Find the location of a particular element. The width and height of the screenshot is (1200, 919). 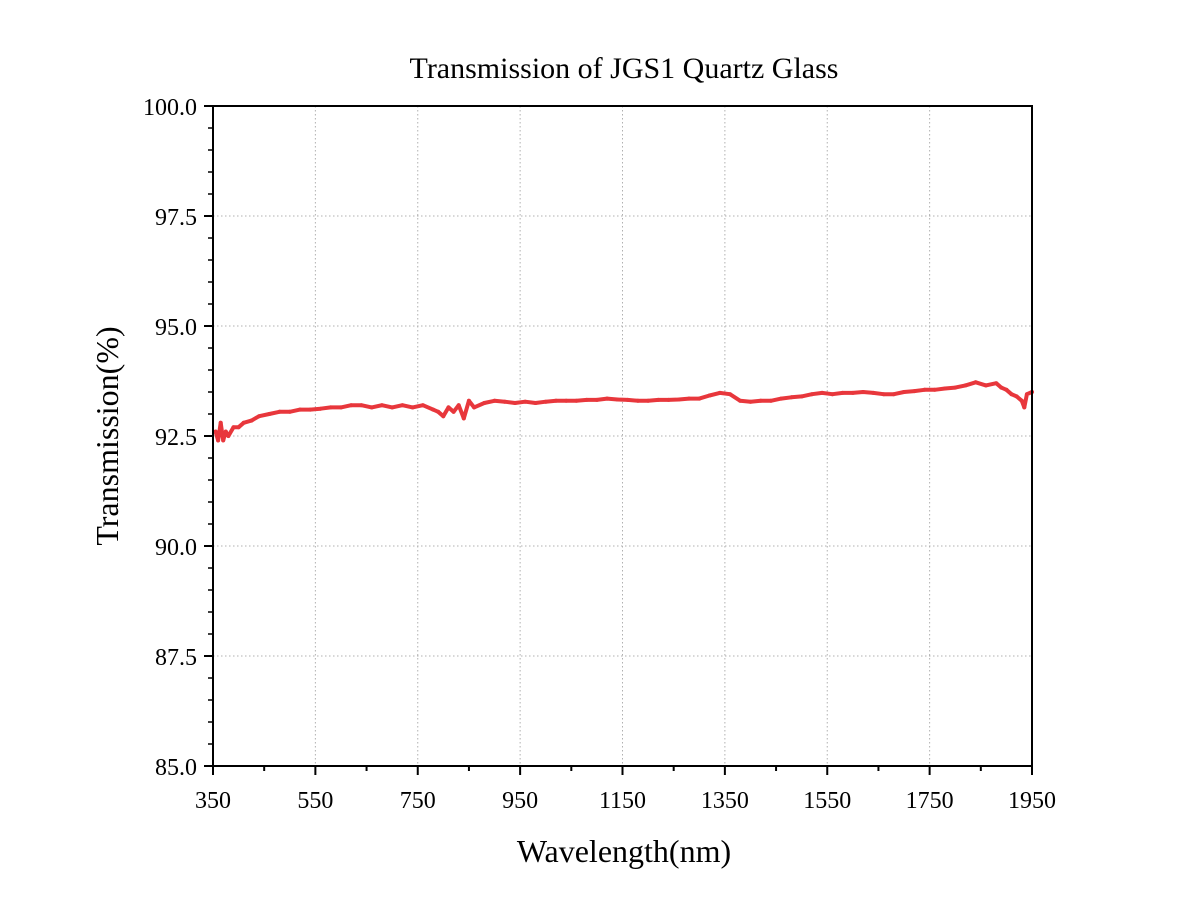

x-tick-label: 550 is located at coordinates (315, 801).